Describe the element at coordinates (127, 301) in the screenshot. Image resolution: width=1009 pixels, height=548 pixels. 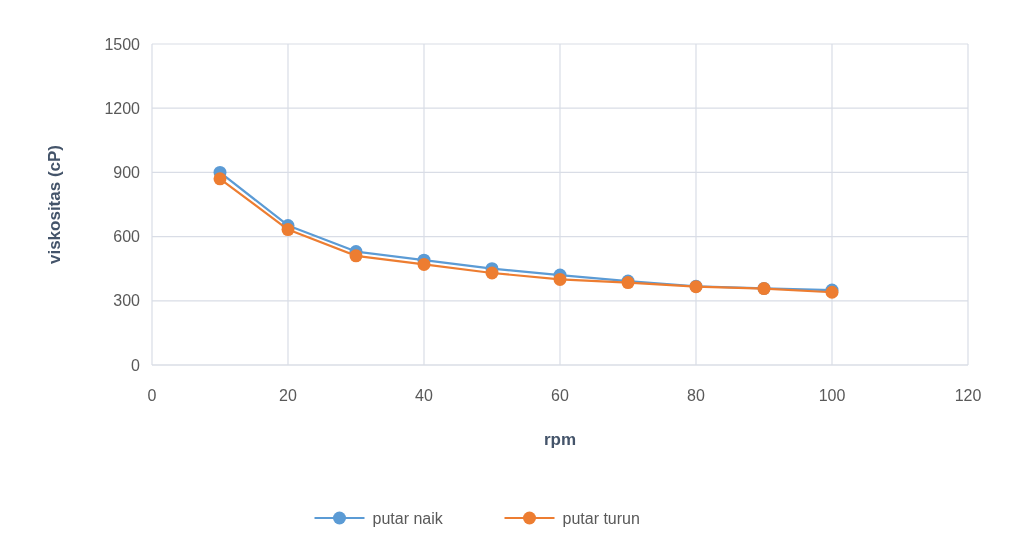
I see `y-tick-label: 300` at that location.